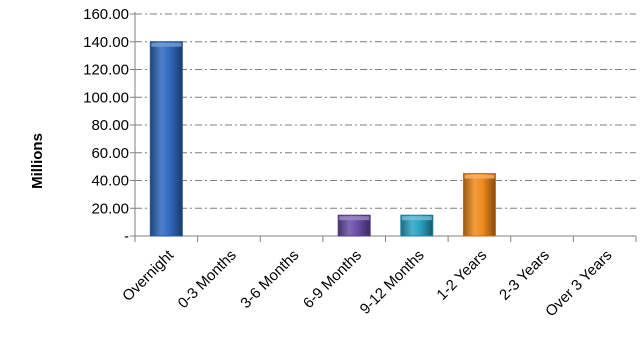  I want to click on x-tick-label: Over 3 Years, so click(578, 283).